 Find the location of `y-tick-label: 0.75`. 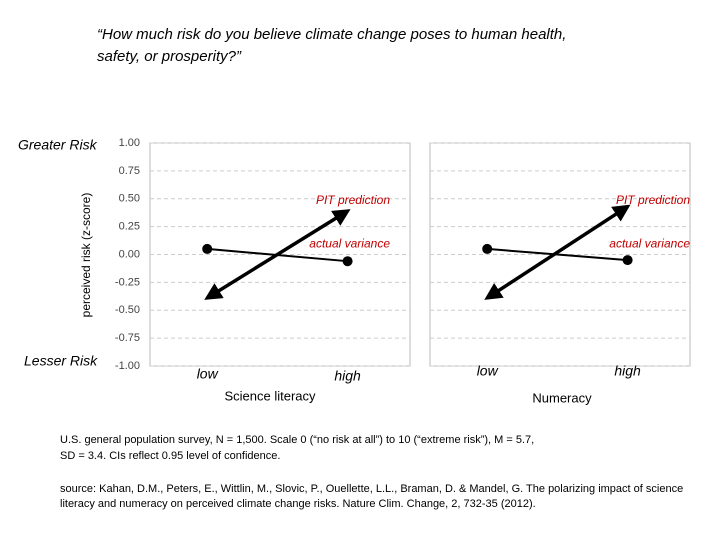

y-tick-label: 0.75 is located at coordinates (129, 171).